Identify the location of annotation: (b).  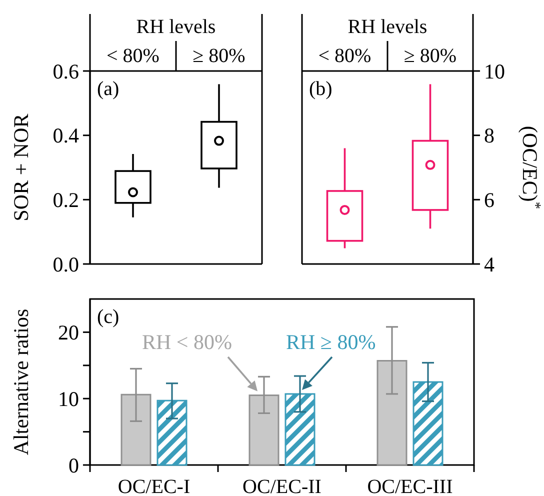
(320, 89).